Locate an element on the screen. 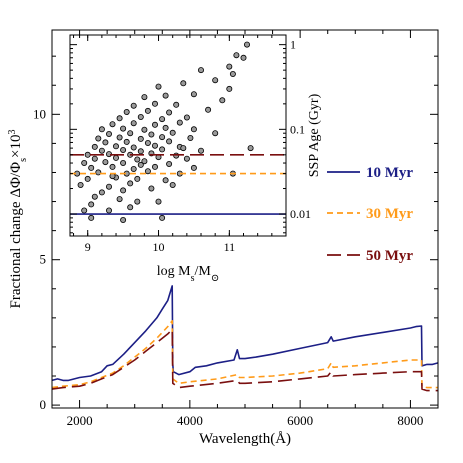 Image resolution: width=463 pixels, height=463 pixels. y-label-main: Fractional change ΔΦ/Φ is located at coordinates (16, 235).